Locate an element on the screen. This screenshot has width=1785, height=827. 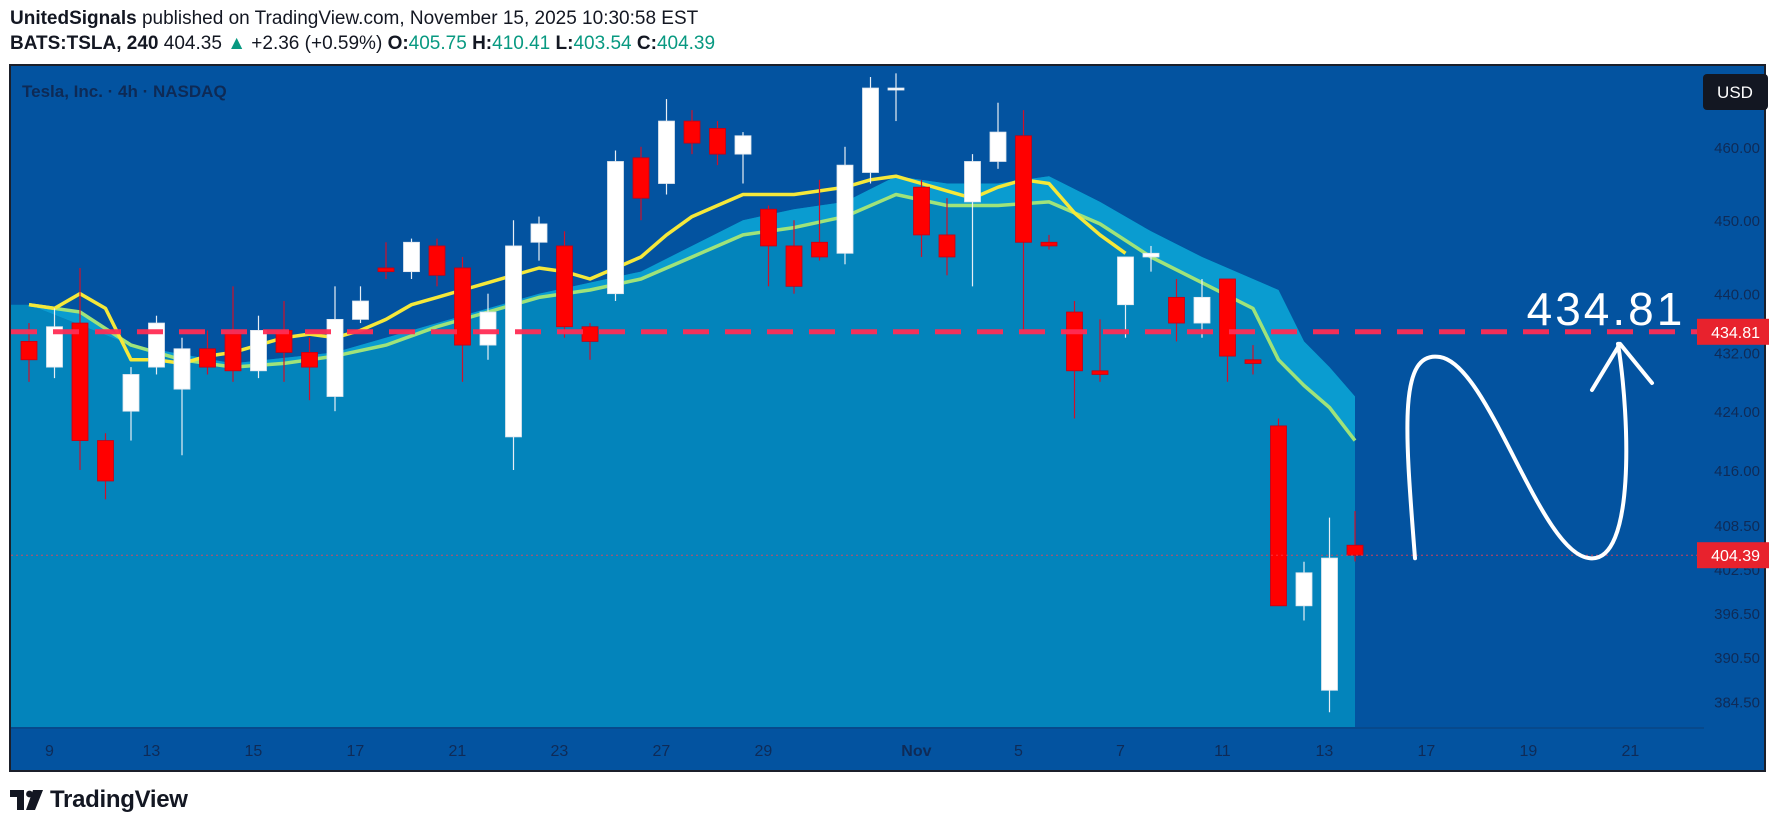
projection-arrowhead is located at coordinates (1622, 366).